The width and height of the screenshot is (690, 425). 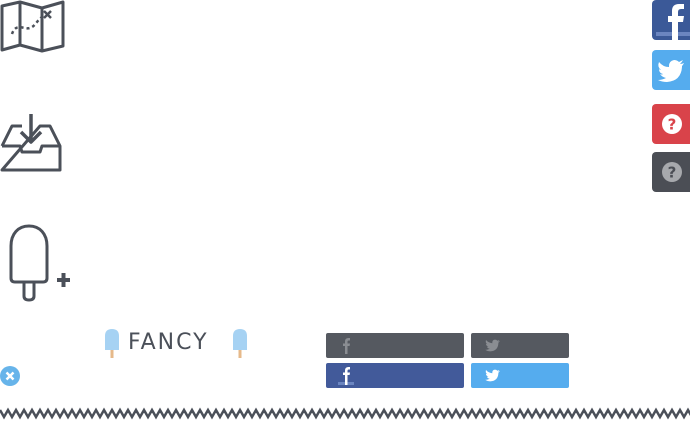 What do you see at coordinates (10, 378) in the screenshot?
I see `close-icon` at bounding box center [10, 378].